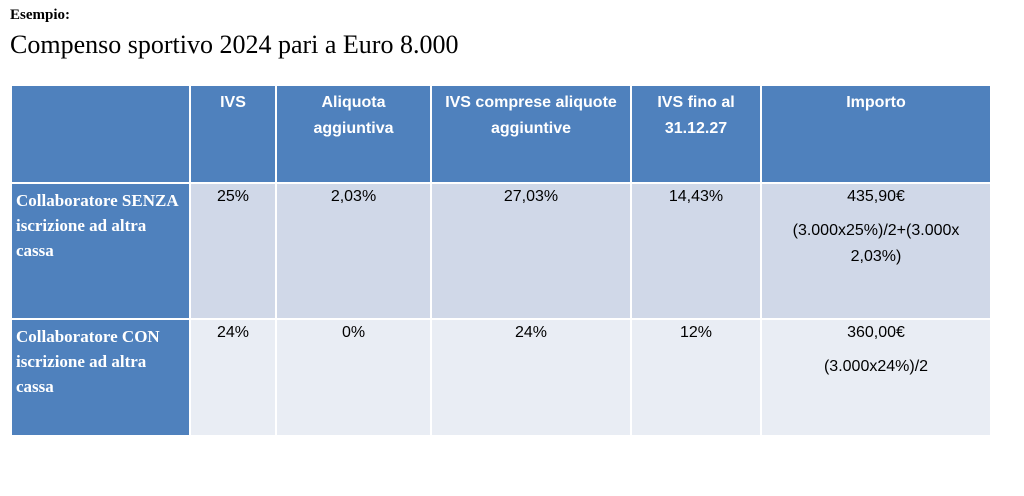 This screenshot has width=1024, height=496. I want to click on example-label: Esempio:, so click(40, 15).